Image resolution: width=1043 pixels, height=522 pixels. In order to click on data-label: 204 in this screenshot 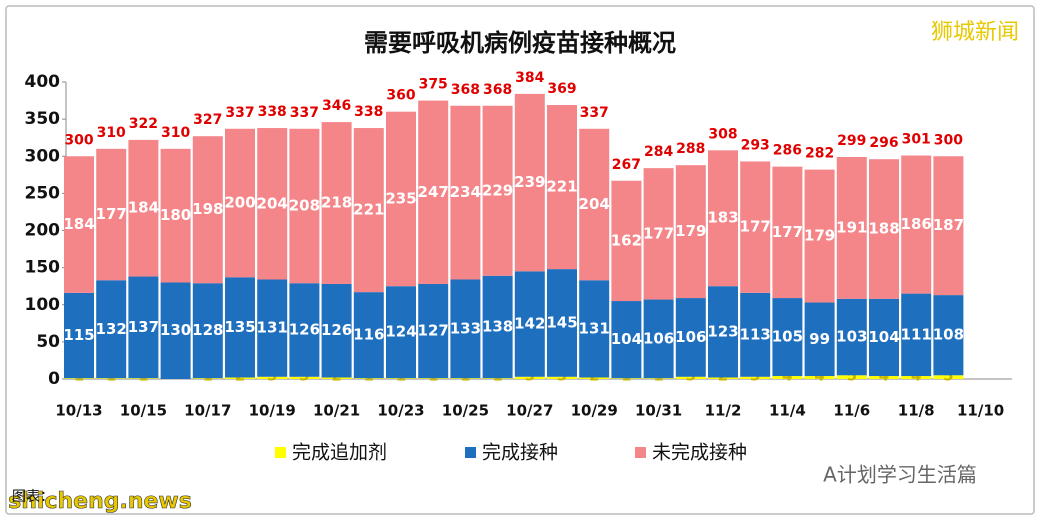, I will do `click(272, 203)`.